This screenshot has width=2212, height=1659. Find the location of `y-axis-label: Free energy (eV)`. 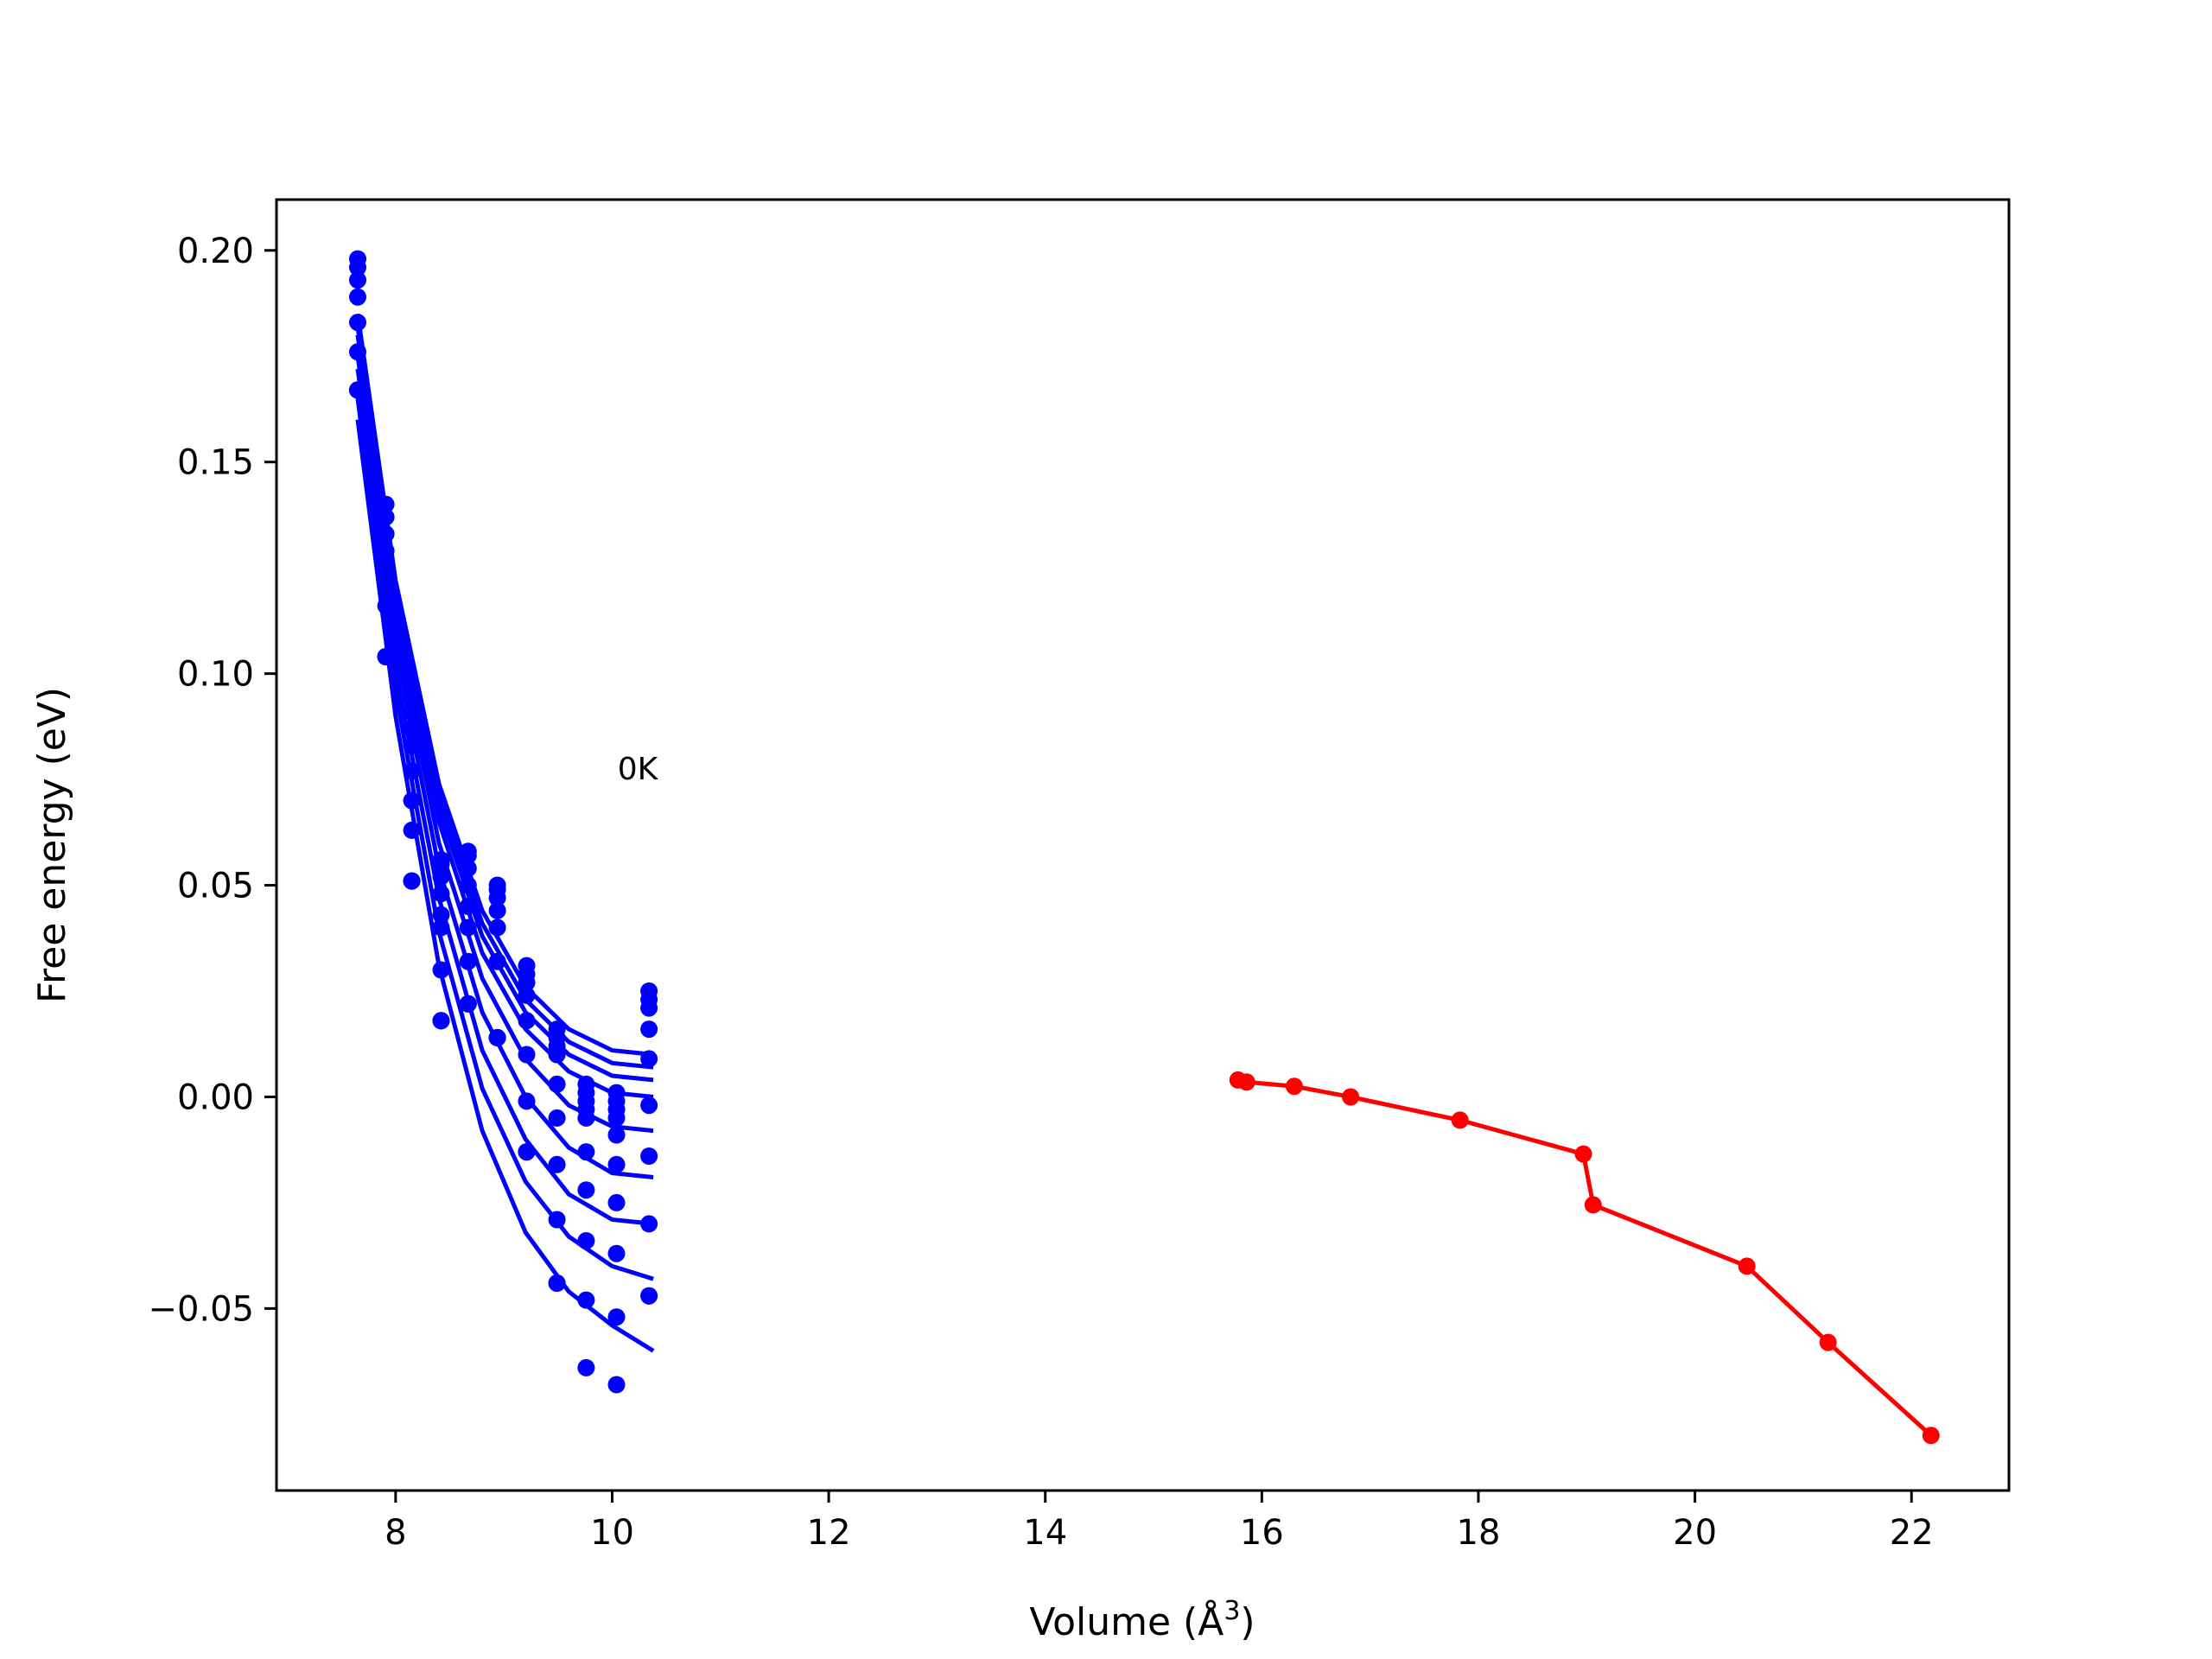

y-axis-label: Free energy (eV) is located at coordinates (52, 845).